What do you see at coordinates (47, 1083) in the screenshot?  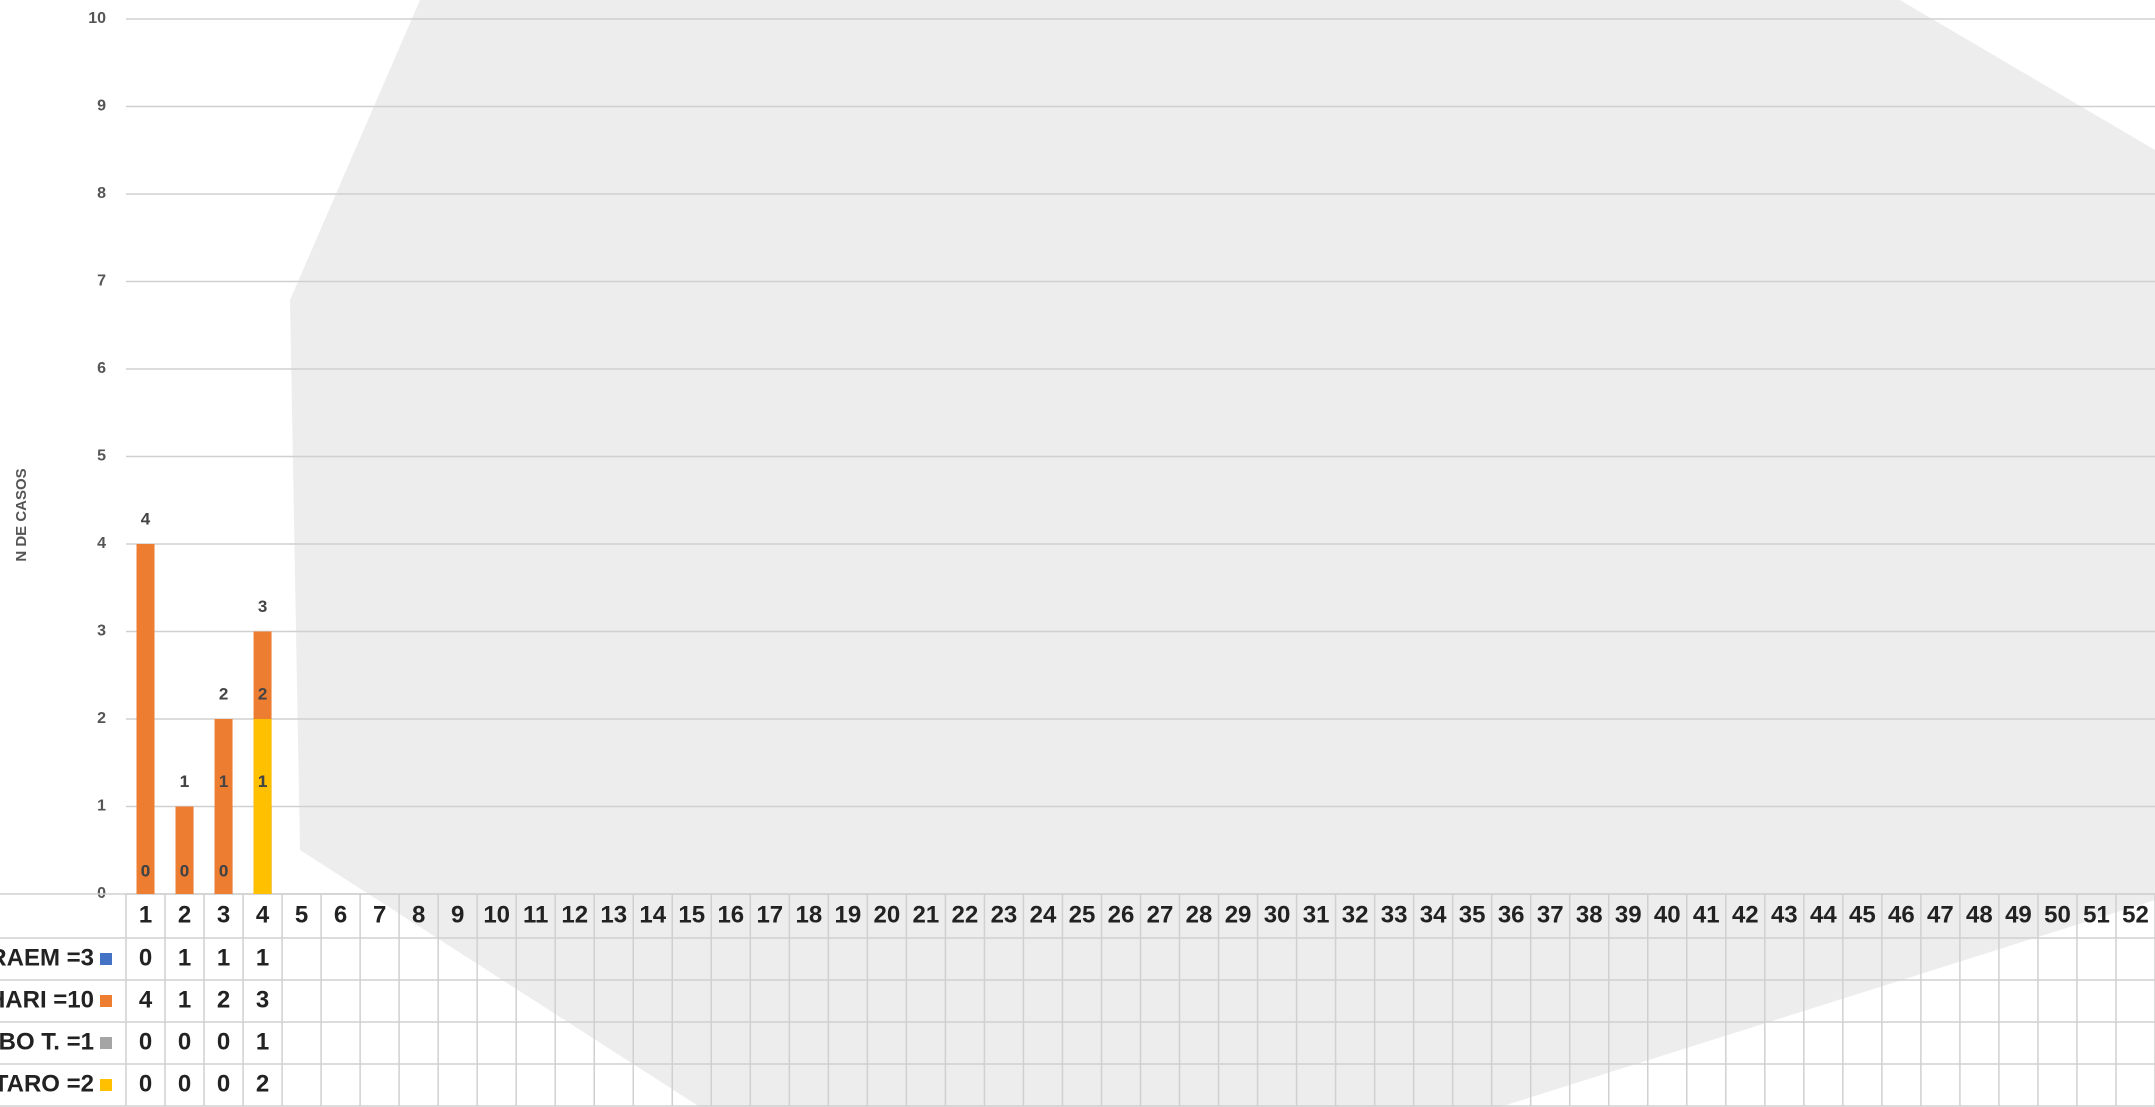 I see `legend-label: NTARO =2` at bounding box center [47, 1083].